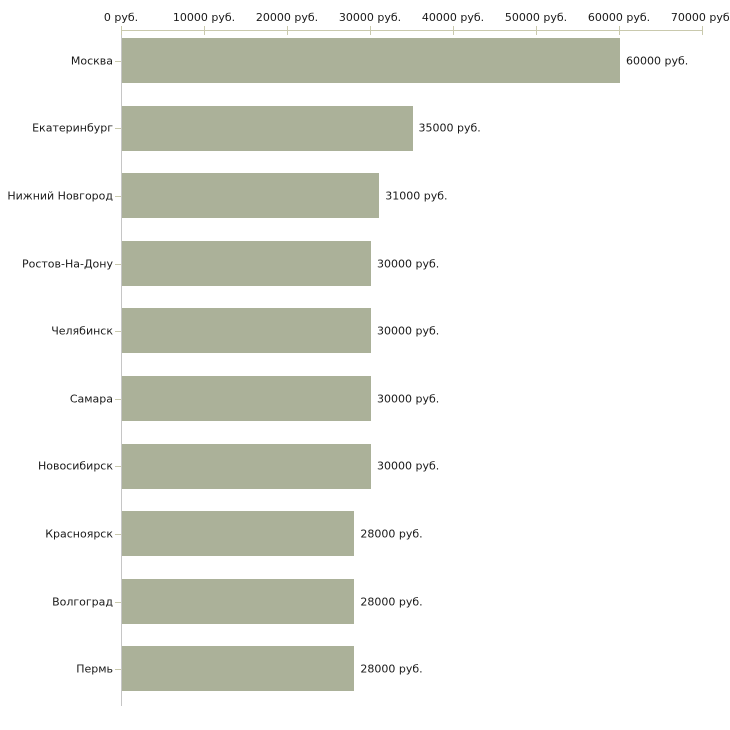 Image resolution: width=730 pixels, height=730 pixels. I want to click on bar-row: Волгоград 28000 руб., so click(365, 602).